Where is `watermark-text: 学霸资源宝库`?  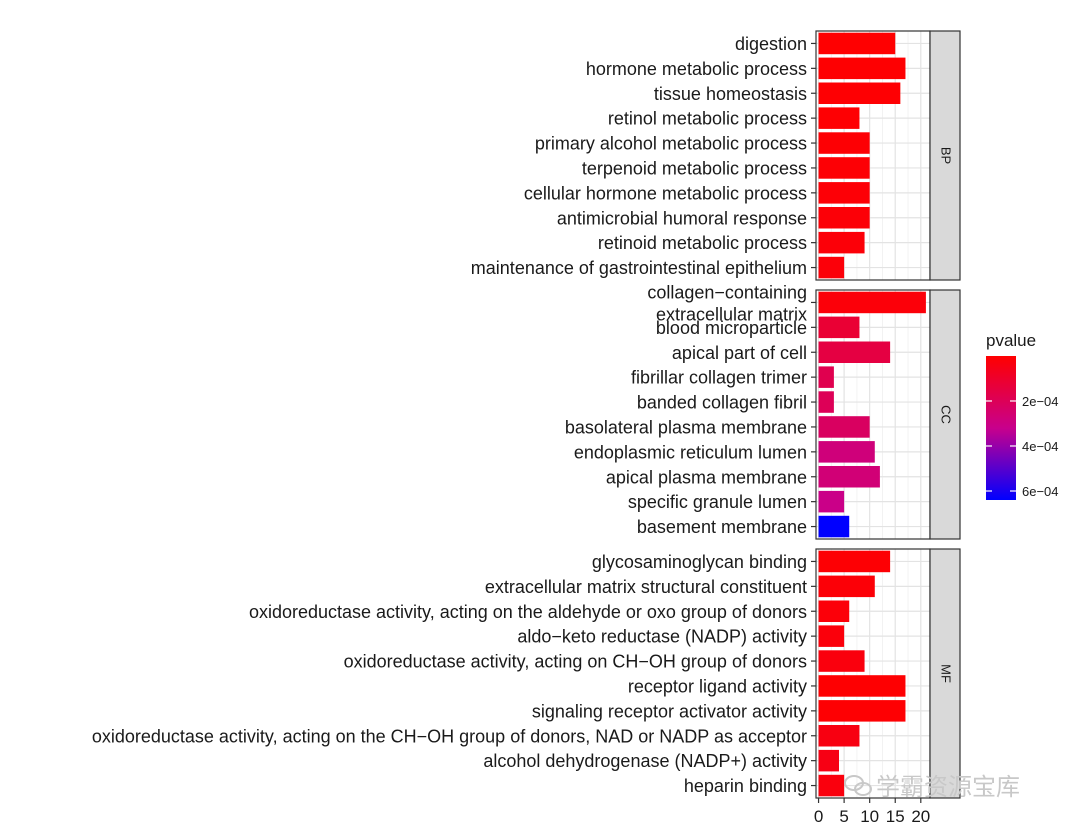
watermark-text: 学霸资源宝库 is located at coordinates (948, 787).